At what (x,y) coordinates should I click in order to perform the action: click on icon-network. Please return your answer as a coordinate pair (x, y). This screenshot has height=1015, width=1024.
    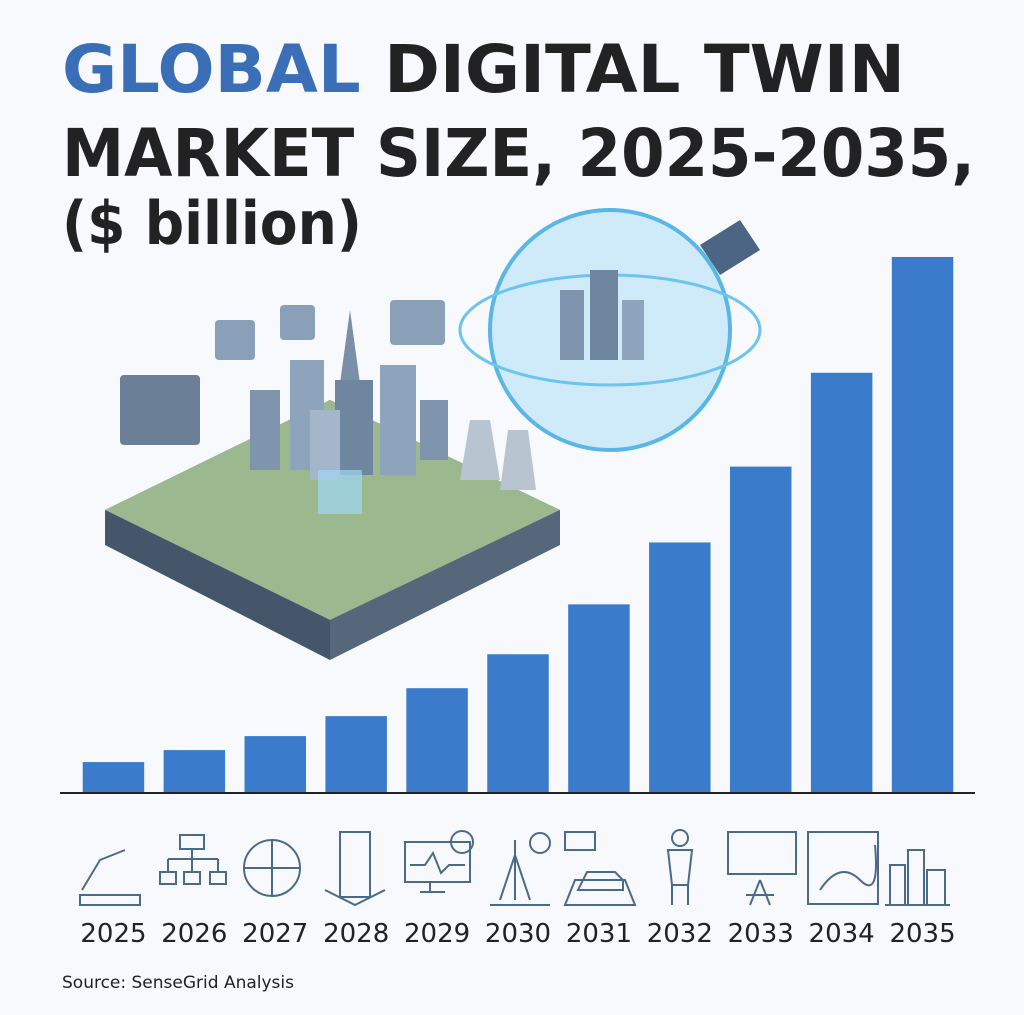
    Looking at the image, I should click on (193, 859).